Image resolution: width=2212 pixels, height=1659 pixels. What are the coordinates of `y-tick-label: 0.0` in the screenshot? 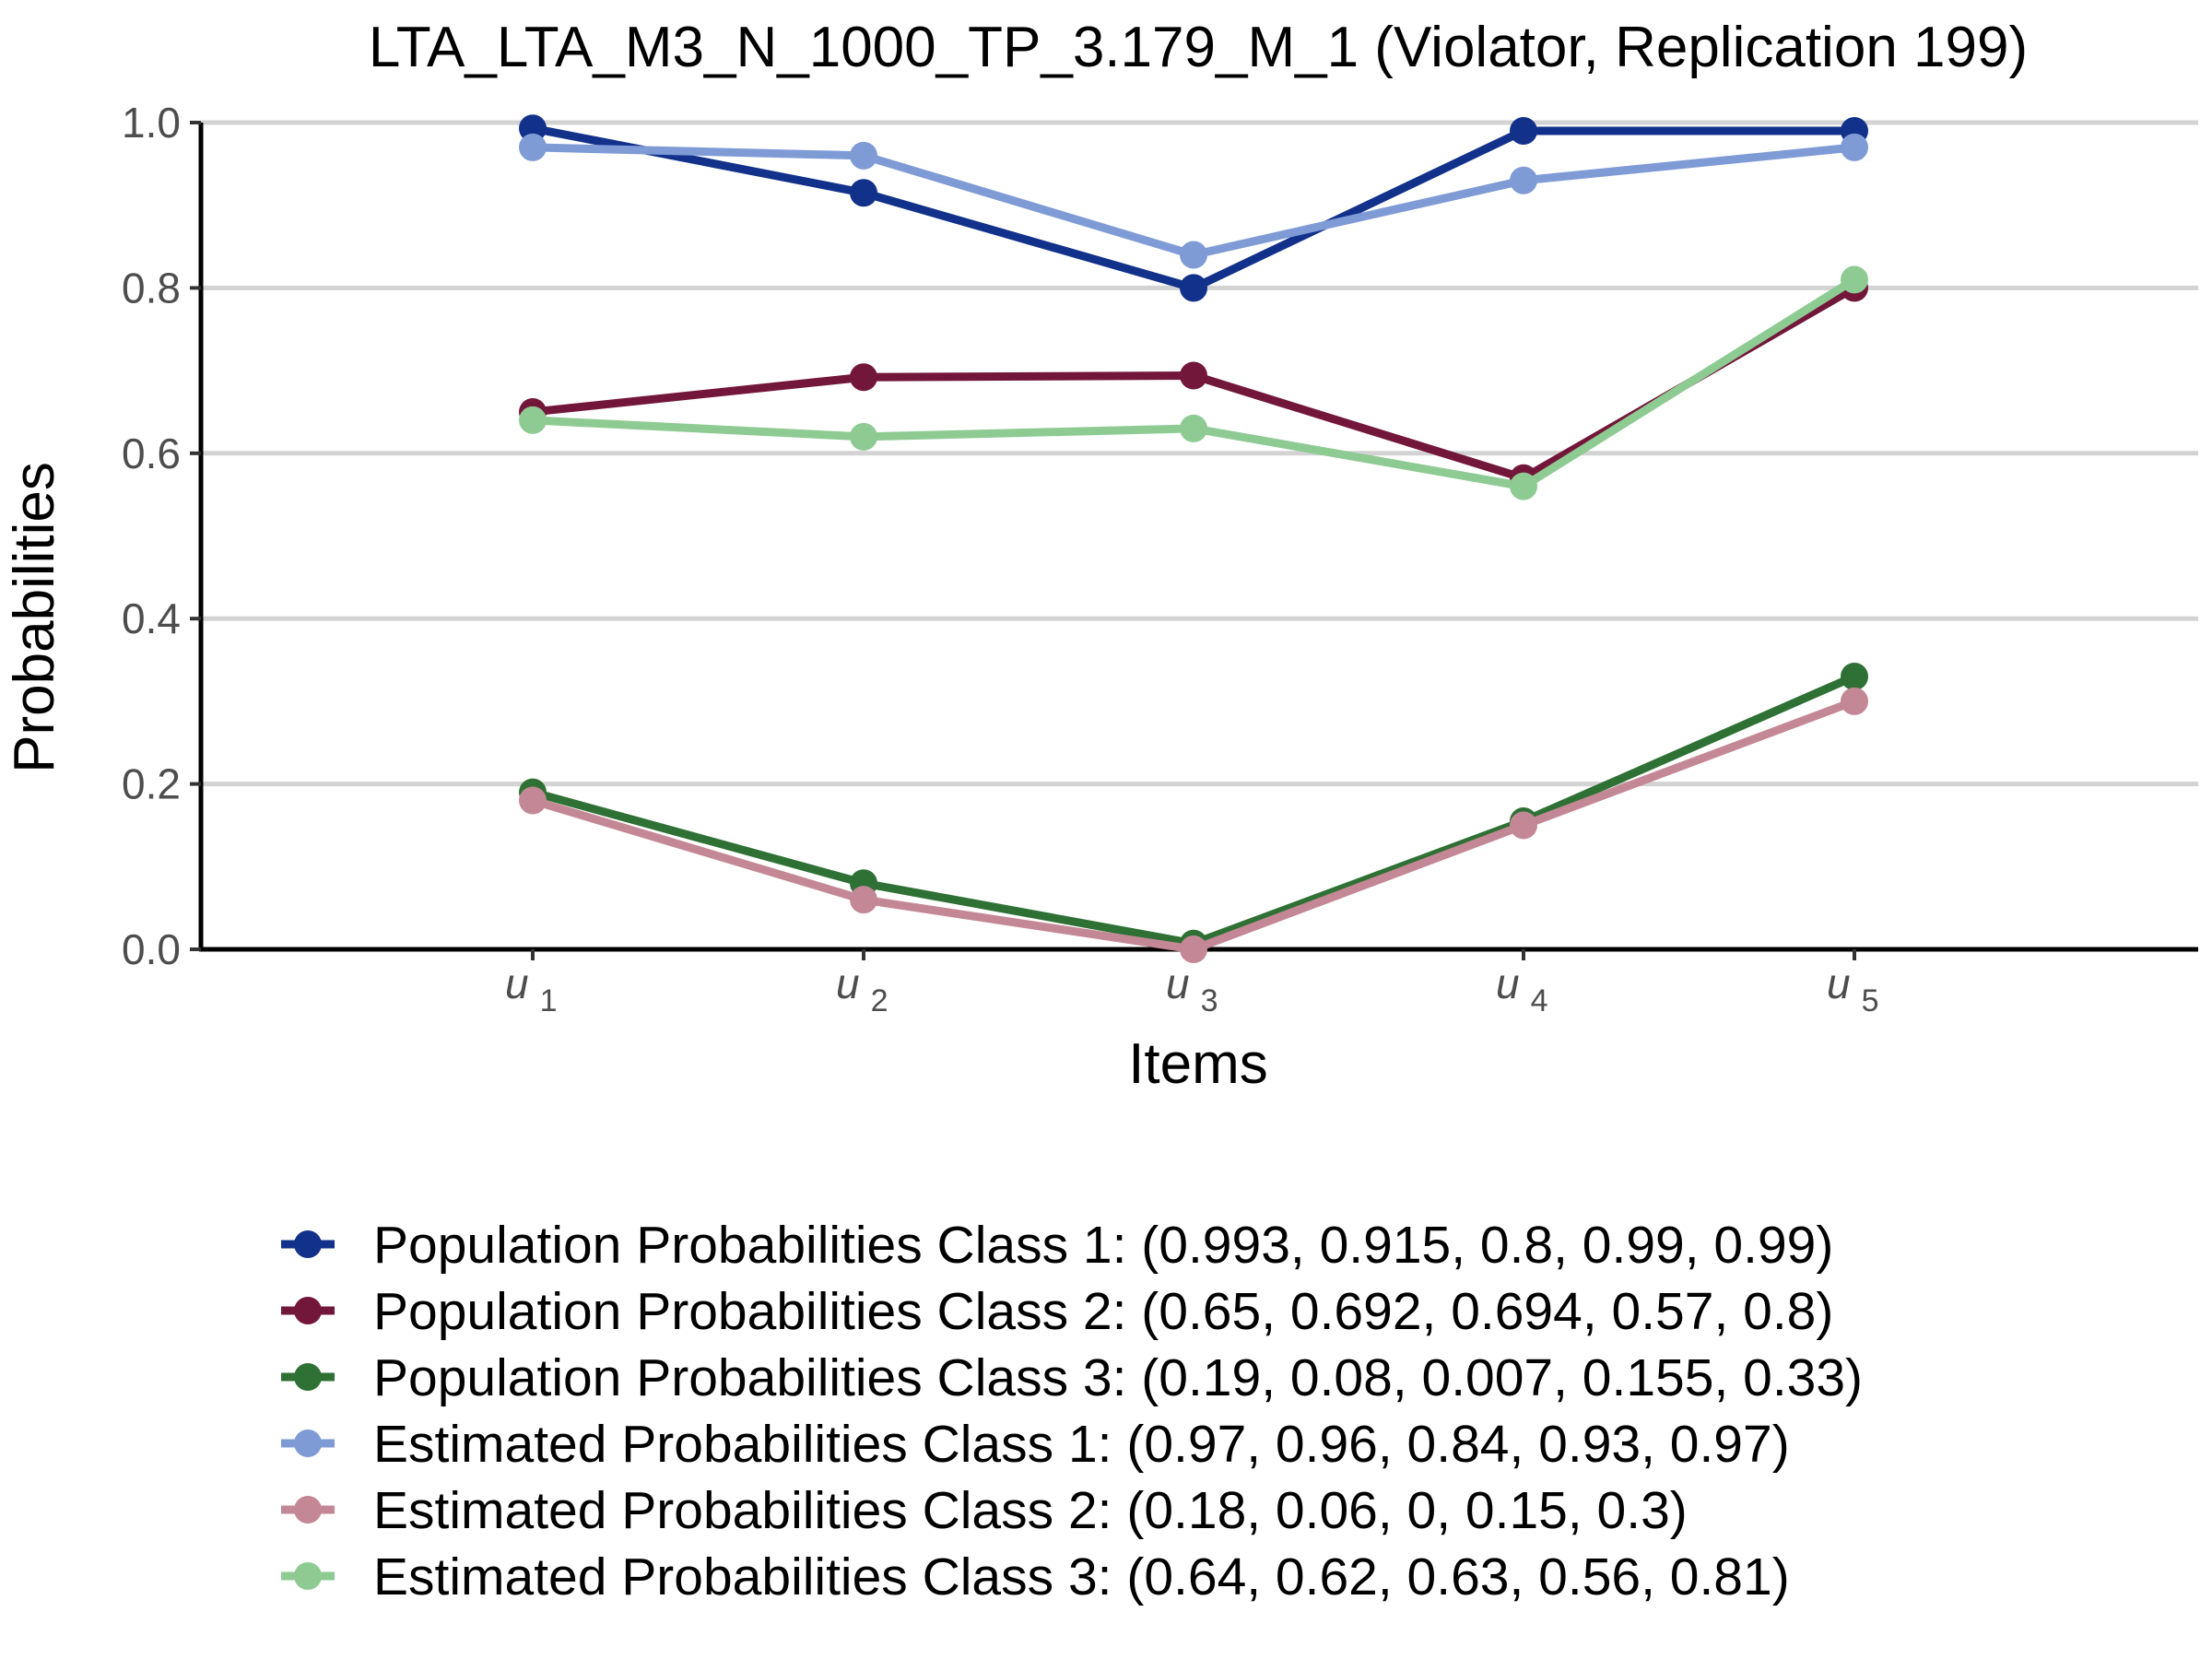 It's located at (151, 949).